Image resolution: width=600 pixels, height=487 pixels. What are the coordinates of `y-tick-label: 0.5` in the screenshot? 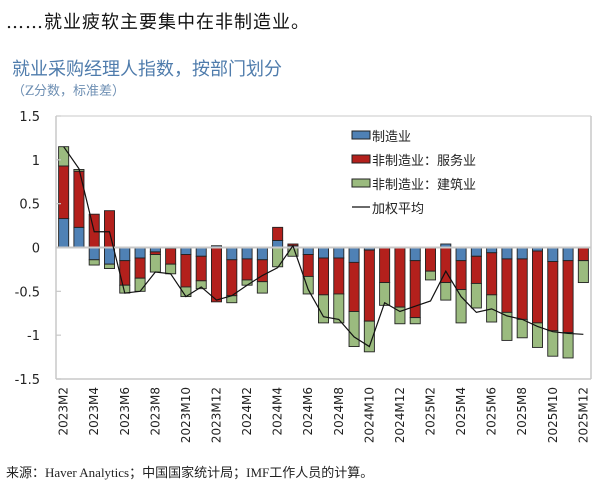 It's located at (29, 205).